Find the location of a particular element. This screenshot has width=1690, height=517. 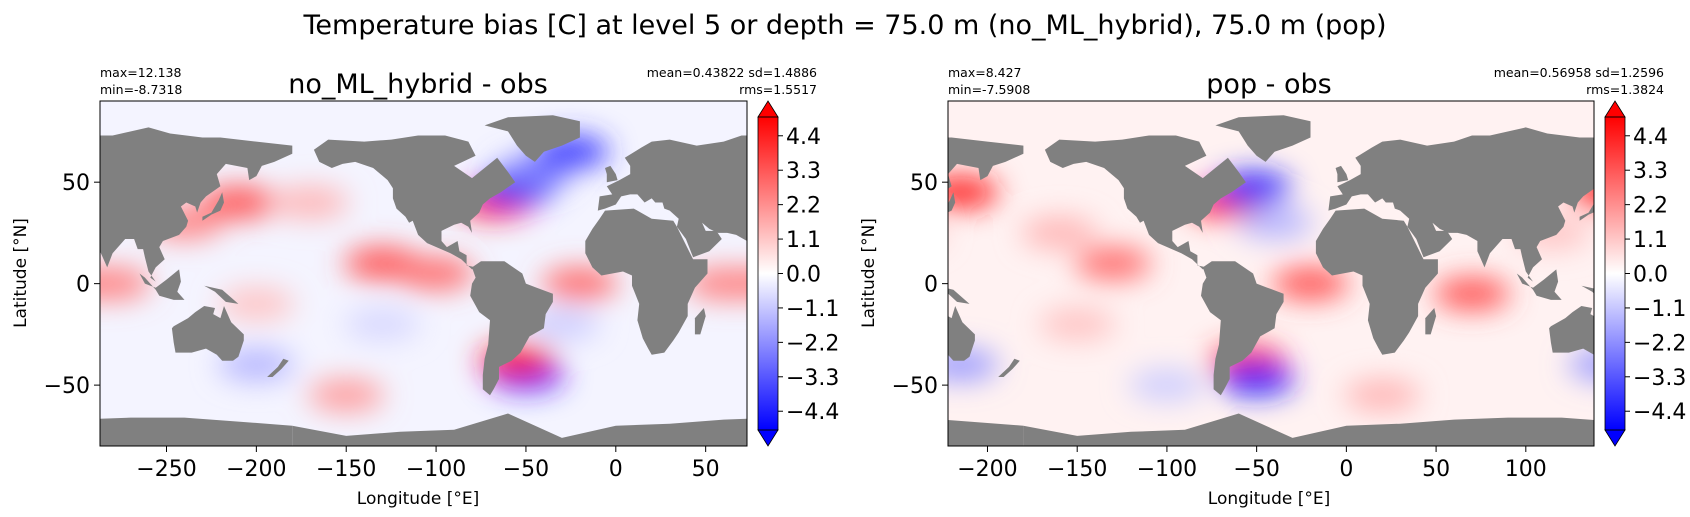

stat-max: max=12.138 is located at coordinates (140, 72).